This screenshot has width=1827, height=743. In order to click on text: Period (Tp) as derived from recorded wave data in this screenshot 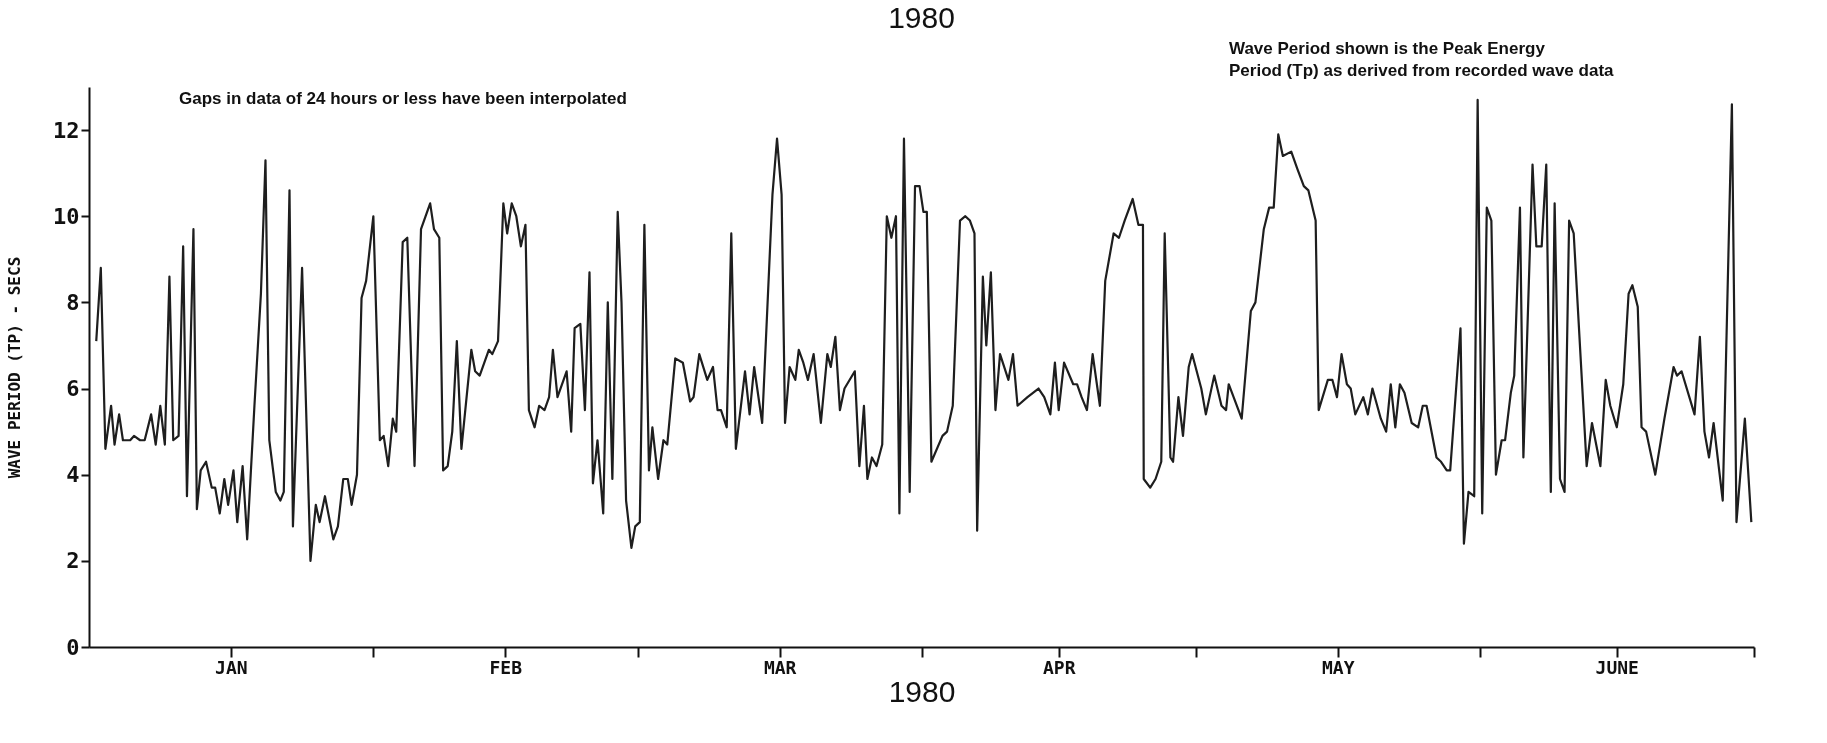, I will do `click(1422, 70)`.